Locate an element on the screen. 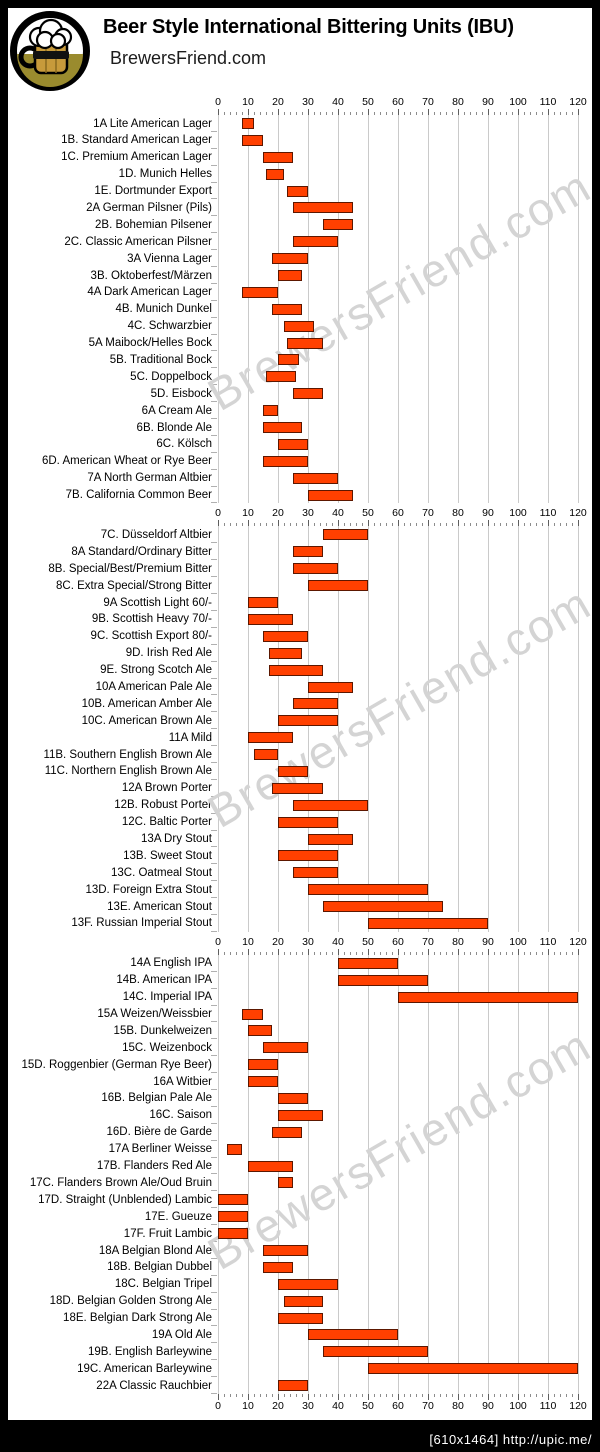  chart-row: 19C. American Barleywine is located at coordinates (300, 1369).